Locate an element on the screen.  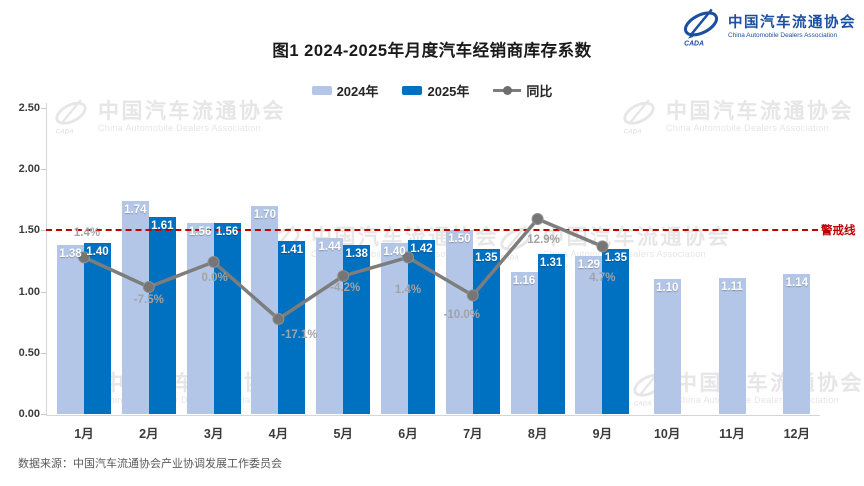
bar-2024-5月 is located at coordinates (330, 325).